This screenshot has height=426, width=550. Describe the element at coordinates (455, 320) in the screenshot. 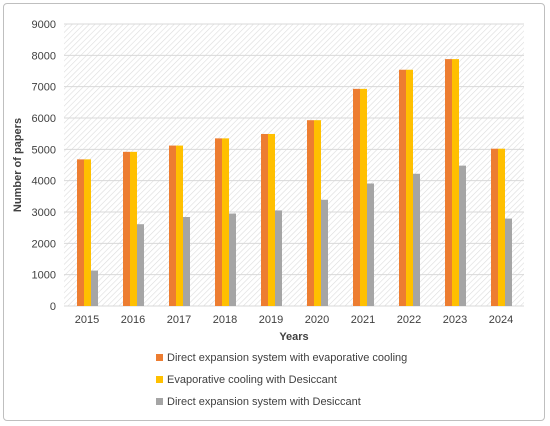

I see `x-tick-label: 2023` at that location.